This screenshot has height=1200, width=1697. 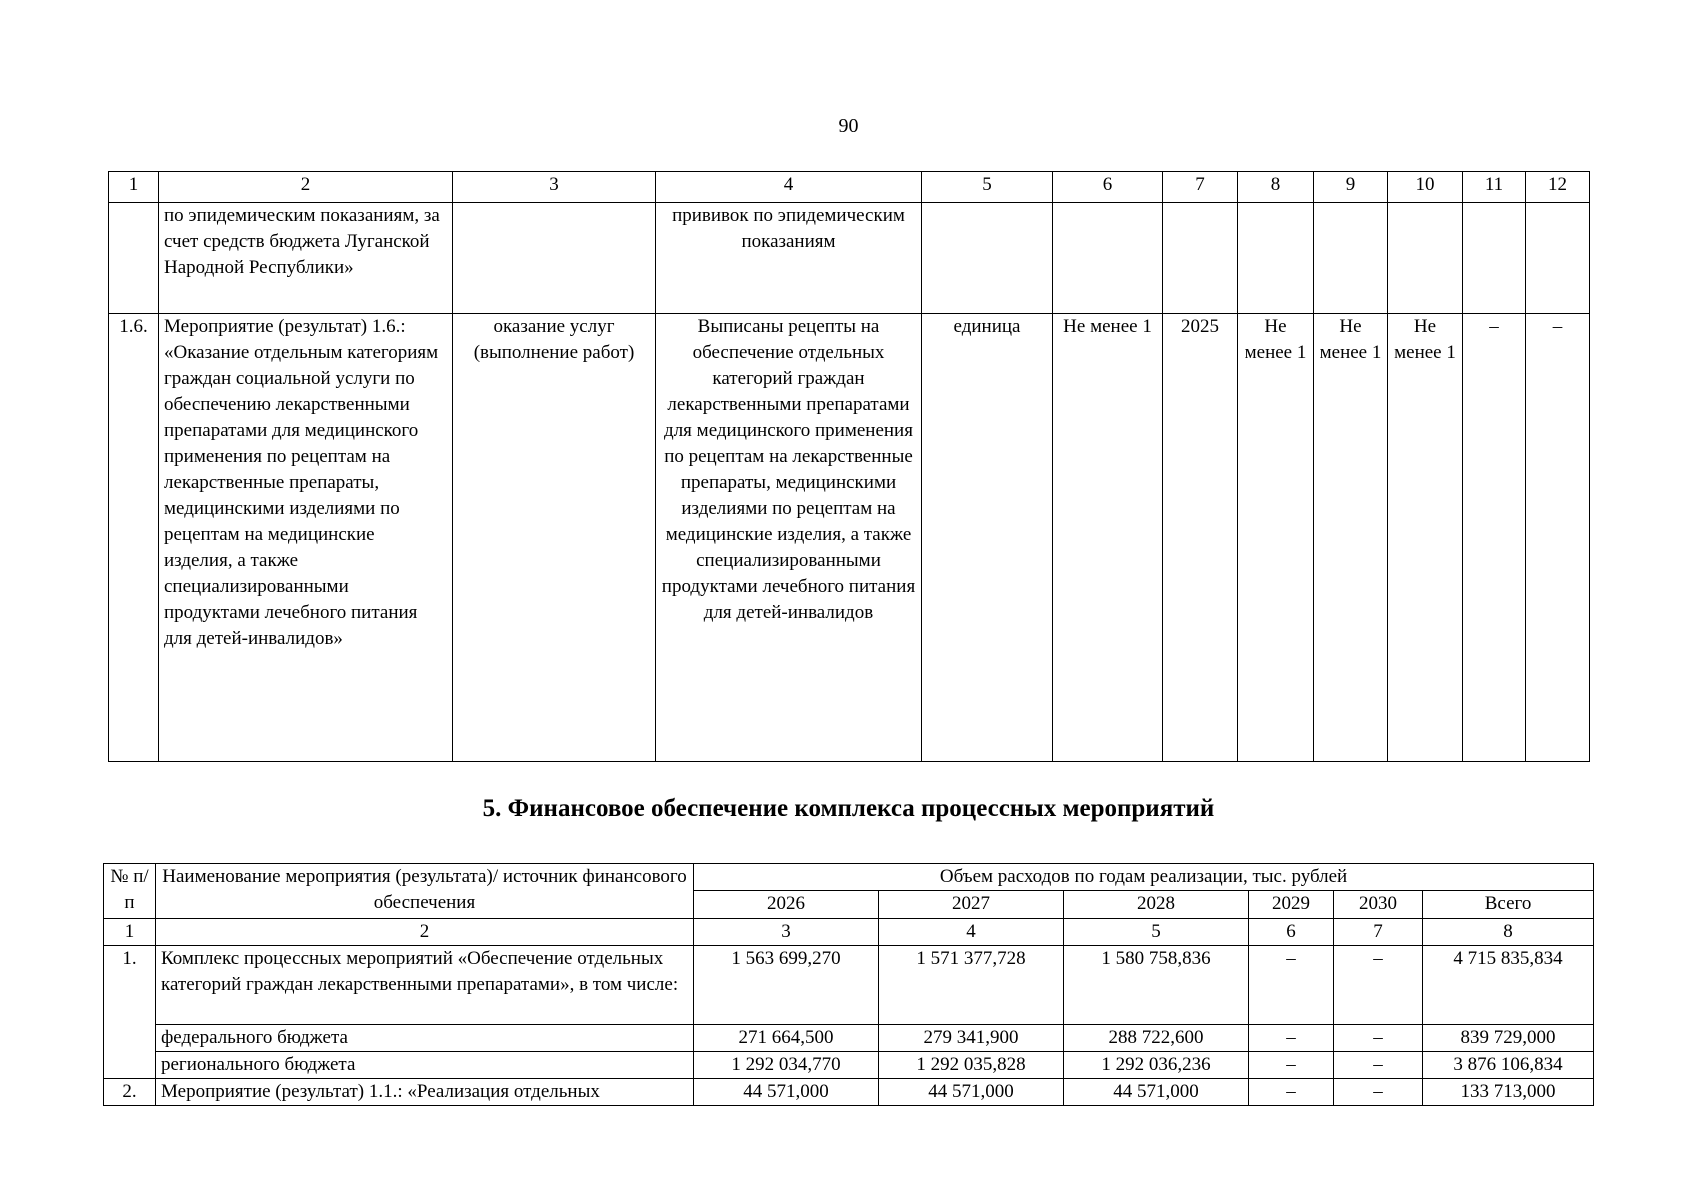 What do you see at coordinates (1508, 985) in the screenshot?
I see `amount-cell: 4 715 835,834` at bounding box center [1508, 985].